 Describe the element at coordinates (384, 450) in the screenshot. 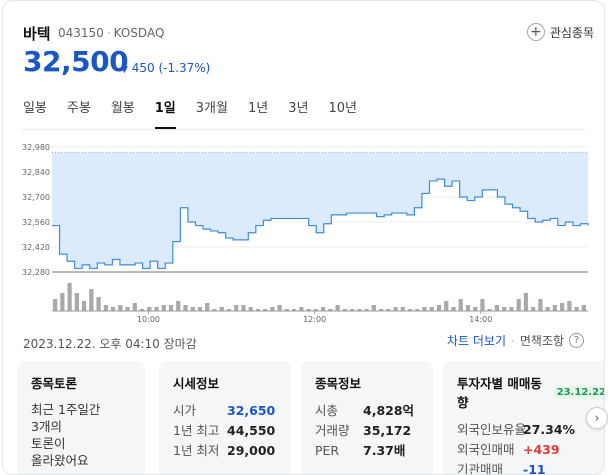

I see `per-value: 7.37배` at that location.